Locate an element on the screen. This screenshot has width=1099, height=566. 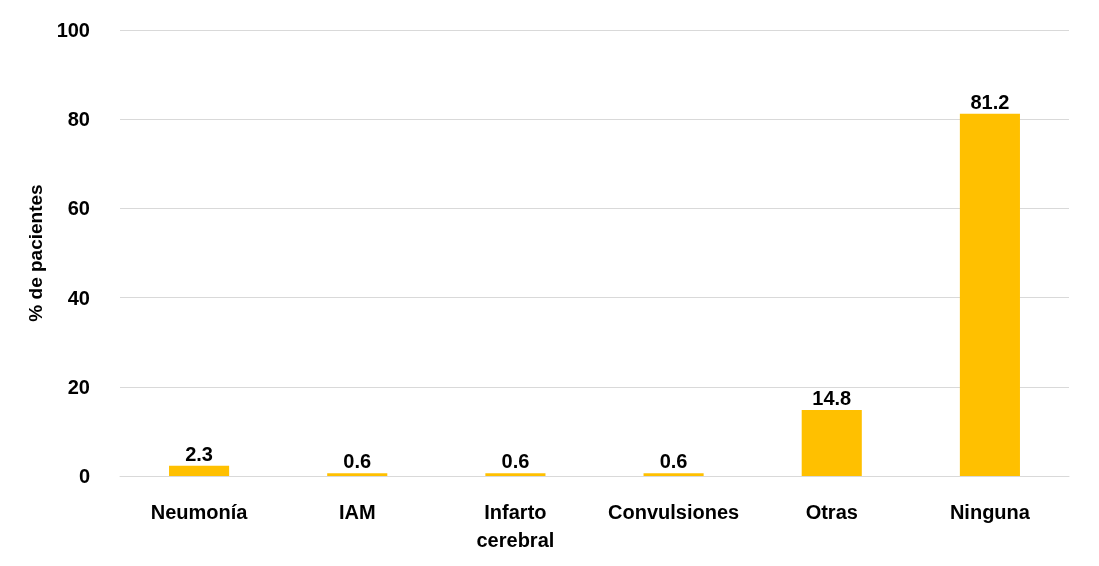
x-tick-label: Neumonía is located at coordinates (199, 512).